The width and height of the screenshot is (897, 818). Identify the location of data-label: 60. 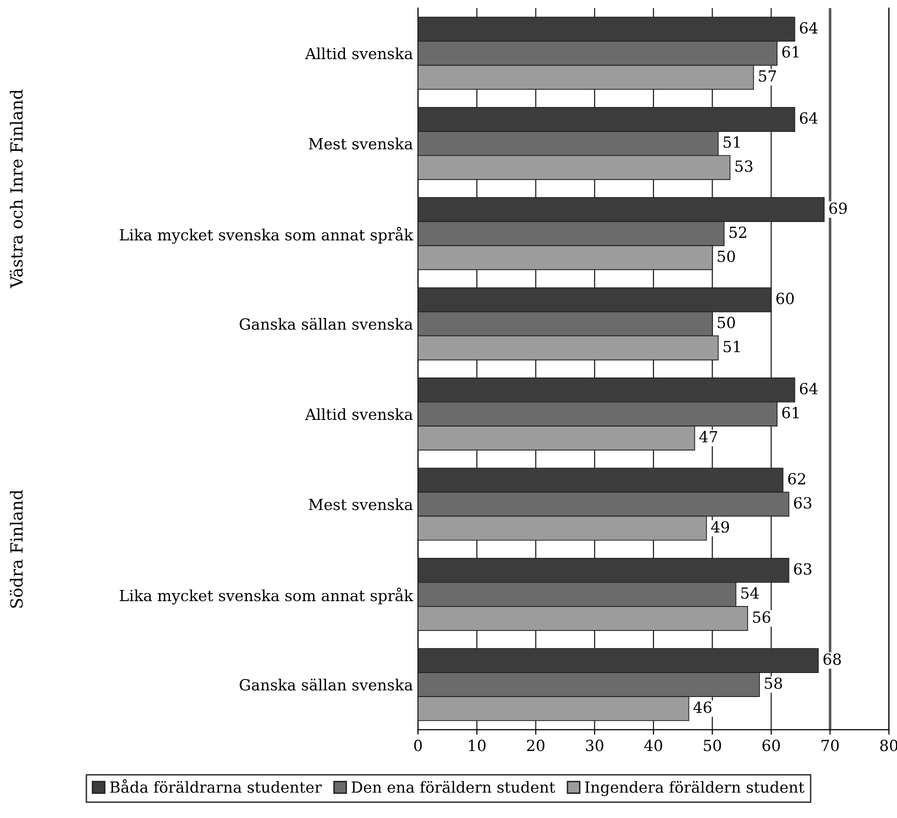
(785, 298).